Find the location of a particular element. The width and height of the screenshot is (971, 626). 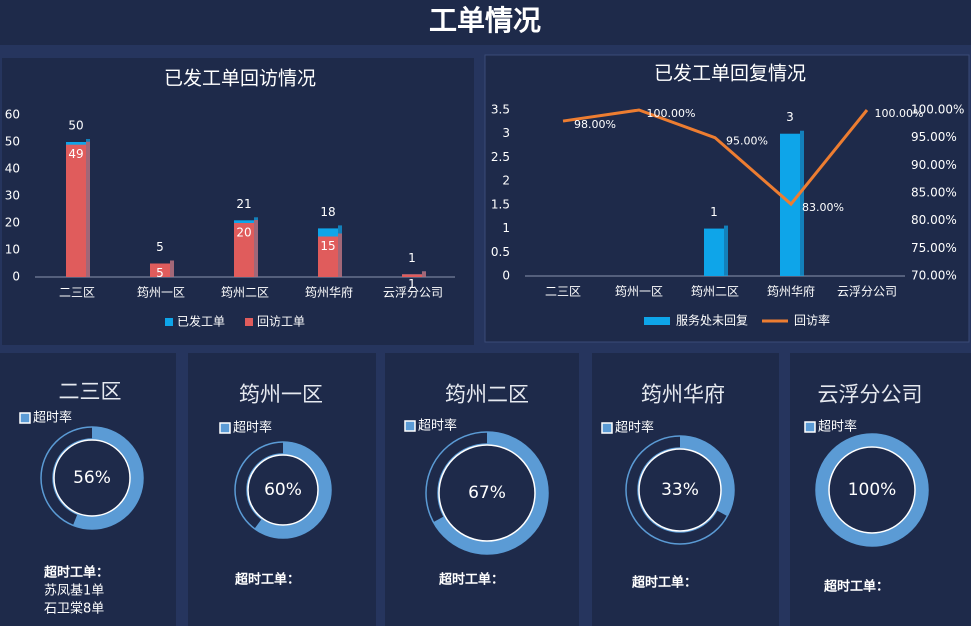

y-tick-label: 2.5 is located at coordinates (500, 157).